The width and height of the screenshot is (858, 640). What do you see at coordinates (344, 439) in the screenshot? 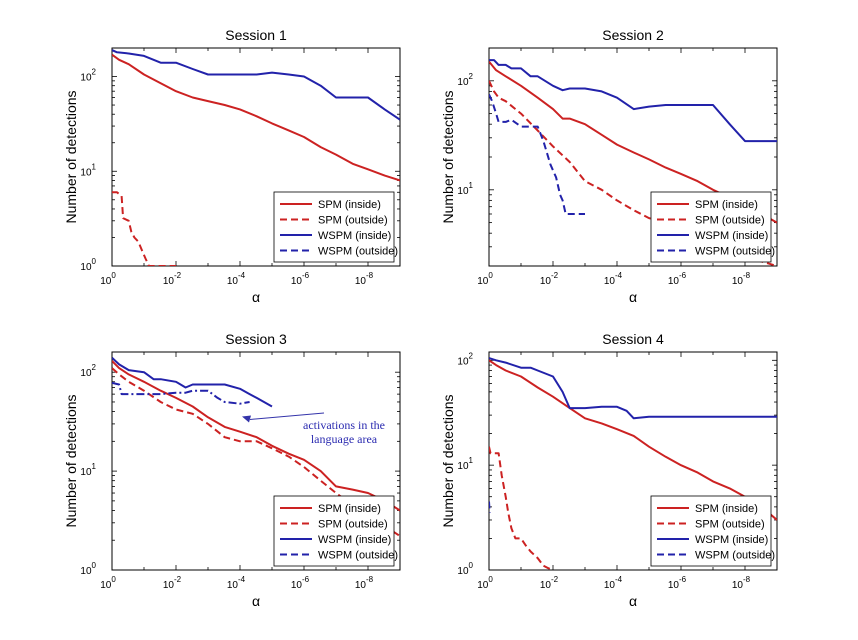
I see `annotation-text: language area` at bounding box center [344, 439].